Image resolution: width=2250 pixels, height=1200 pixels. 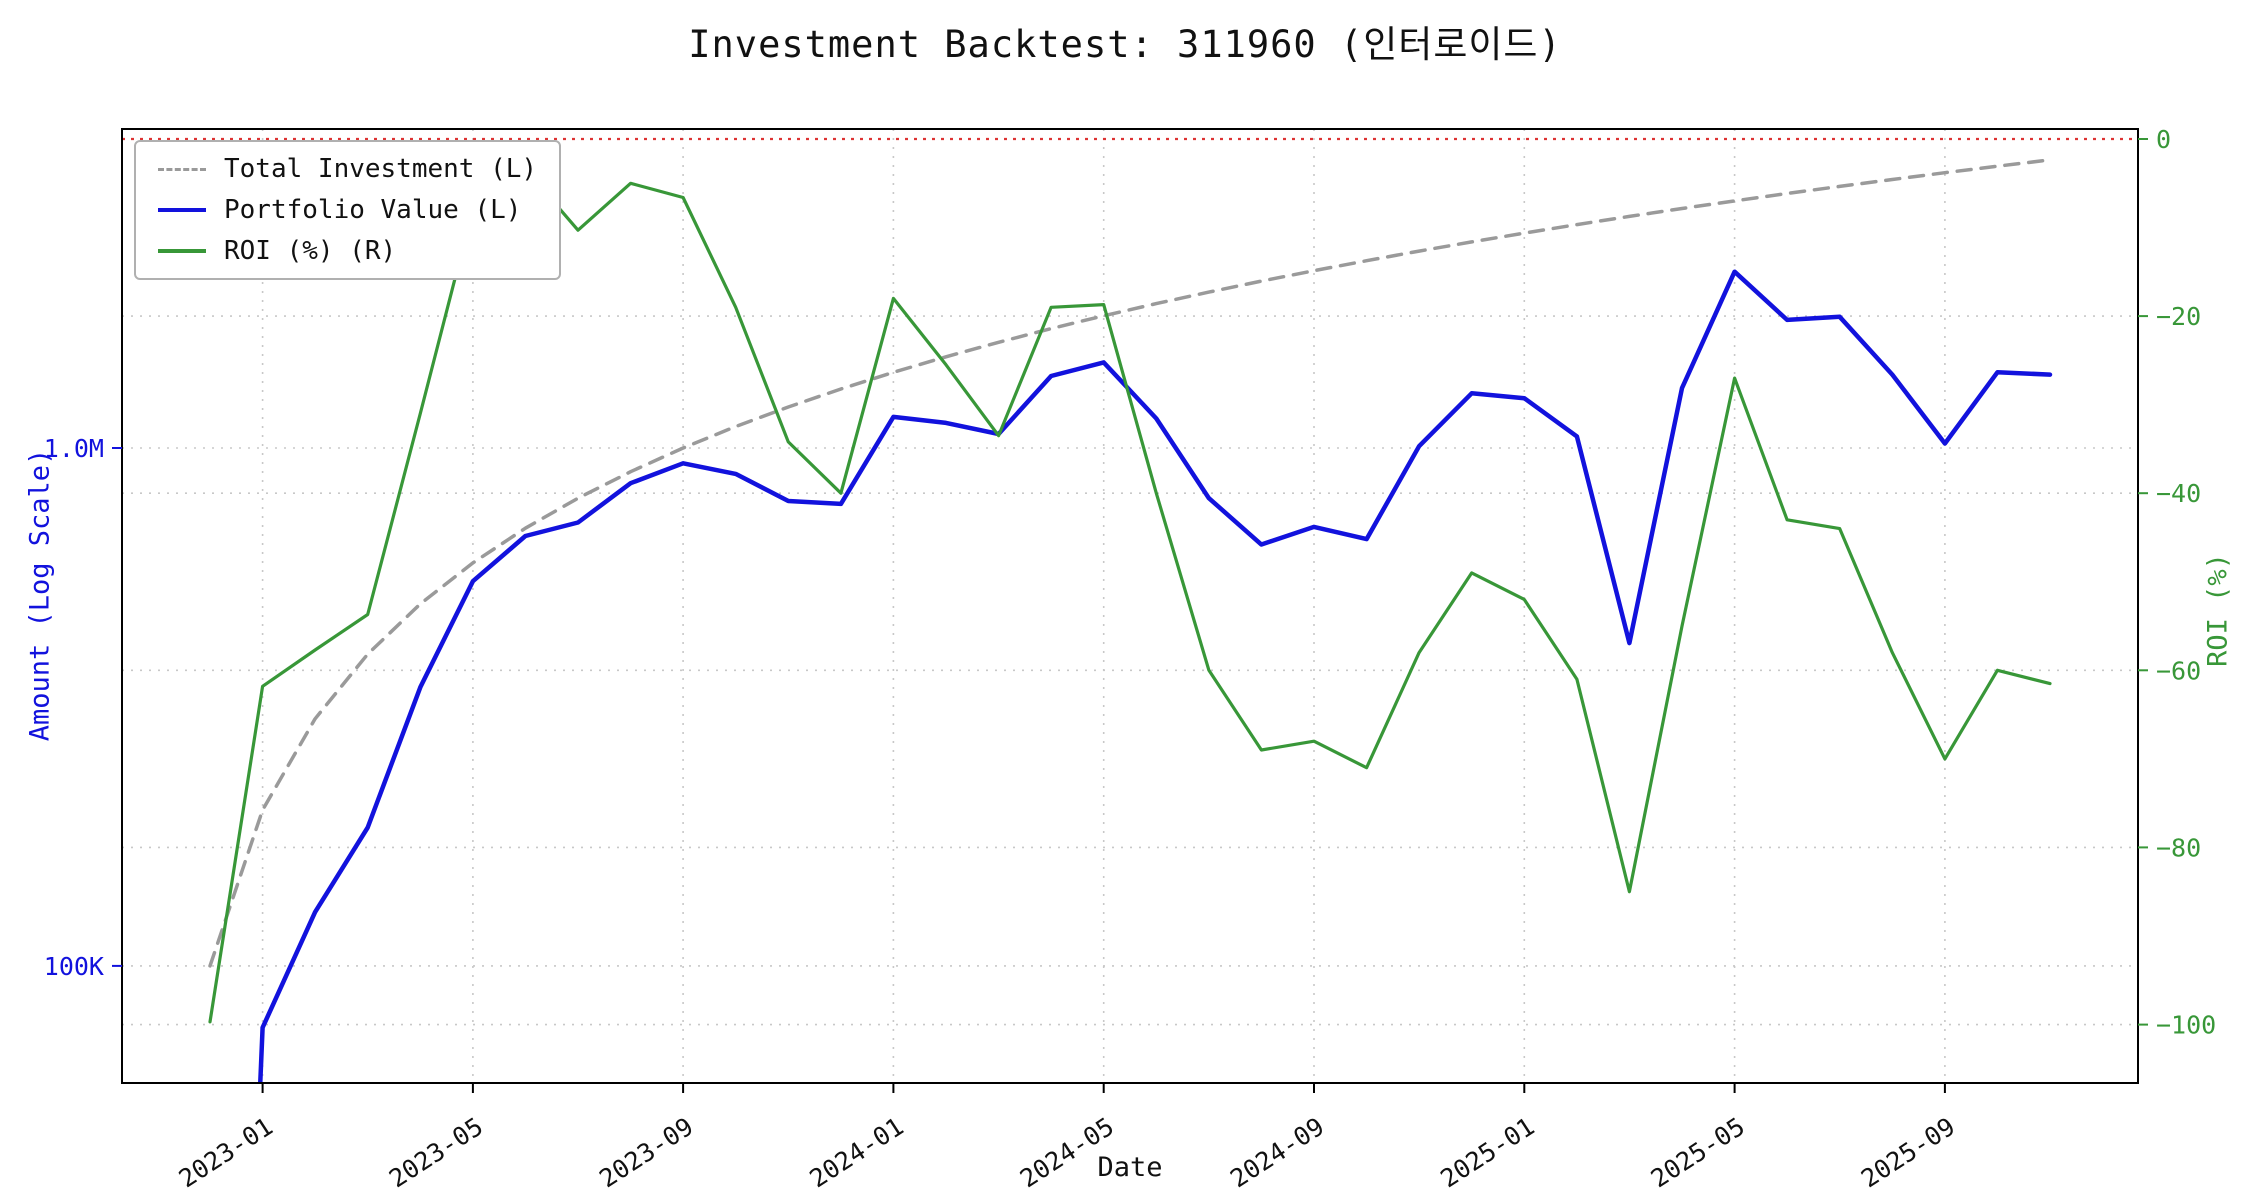 What do you see at coordinates (2178, 493) in the screenshot?
I see `y-tick-label-right: −40` at bounding box center [2178, 493].